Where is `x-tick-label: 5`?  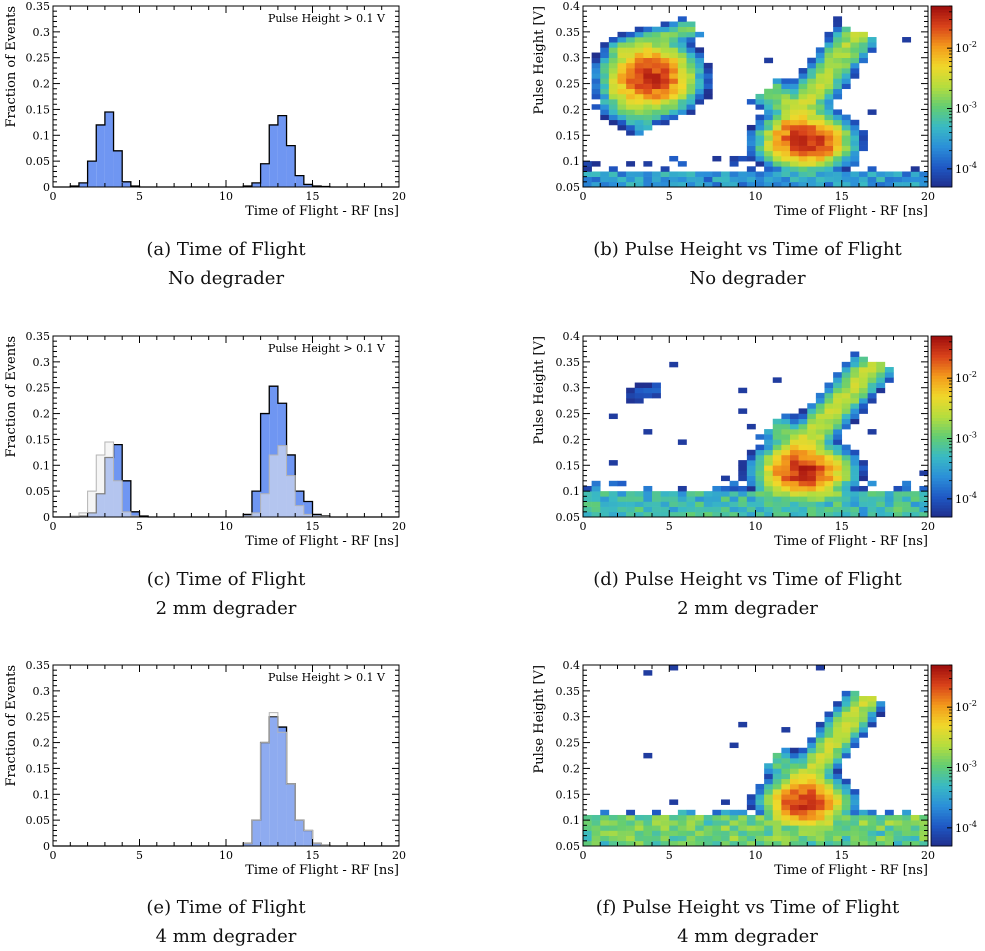
x-tick-label: 5 is located at coordinates (669, 196).